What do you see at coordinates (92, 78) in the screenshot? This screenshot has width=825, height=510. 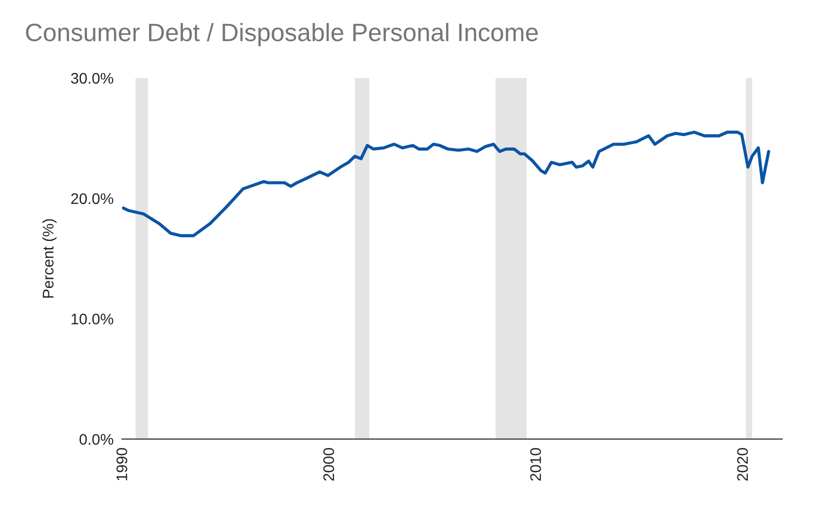 I see `y-tick-label: 30.0%` at bounding box center [92, 78].